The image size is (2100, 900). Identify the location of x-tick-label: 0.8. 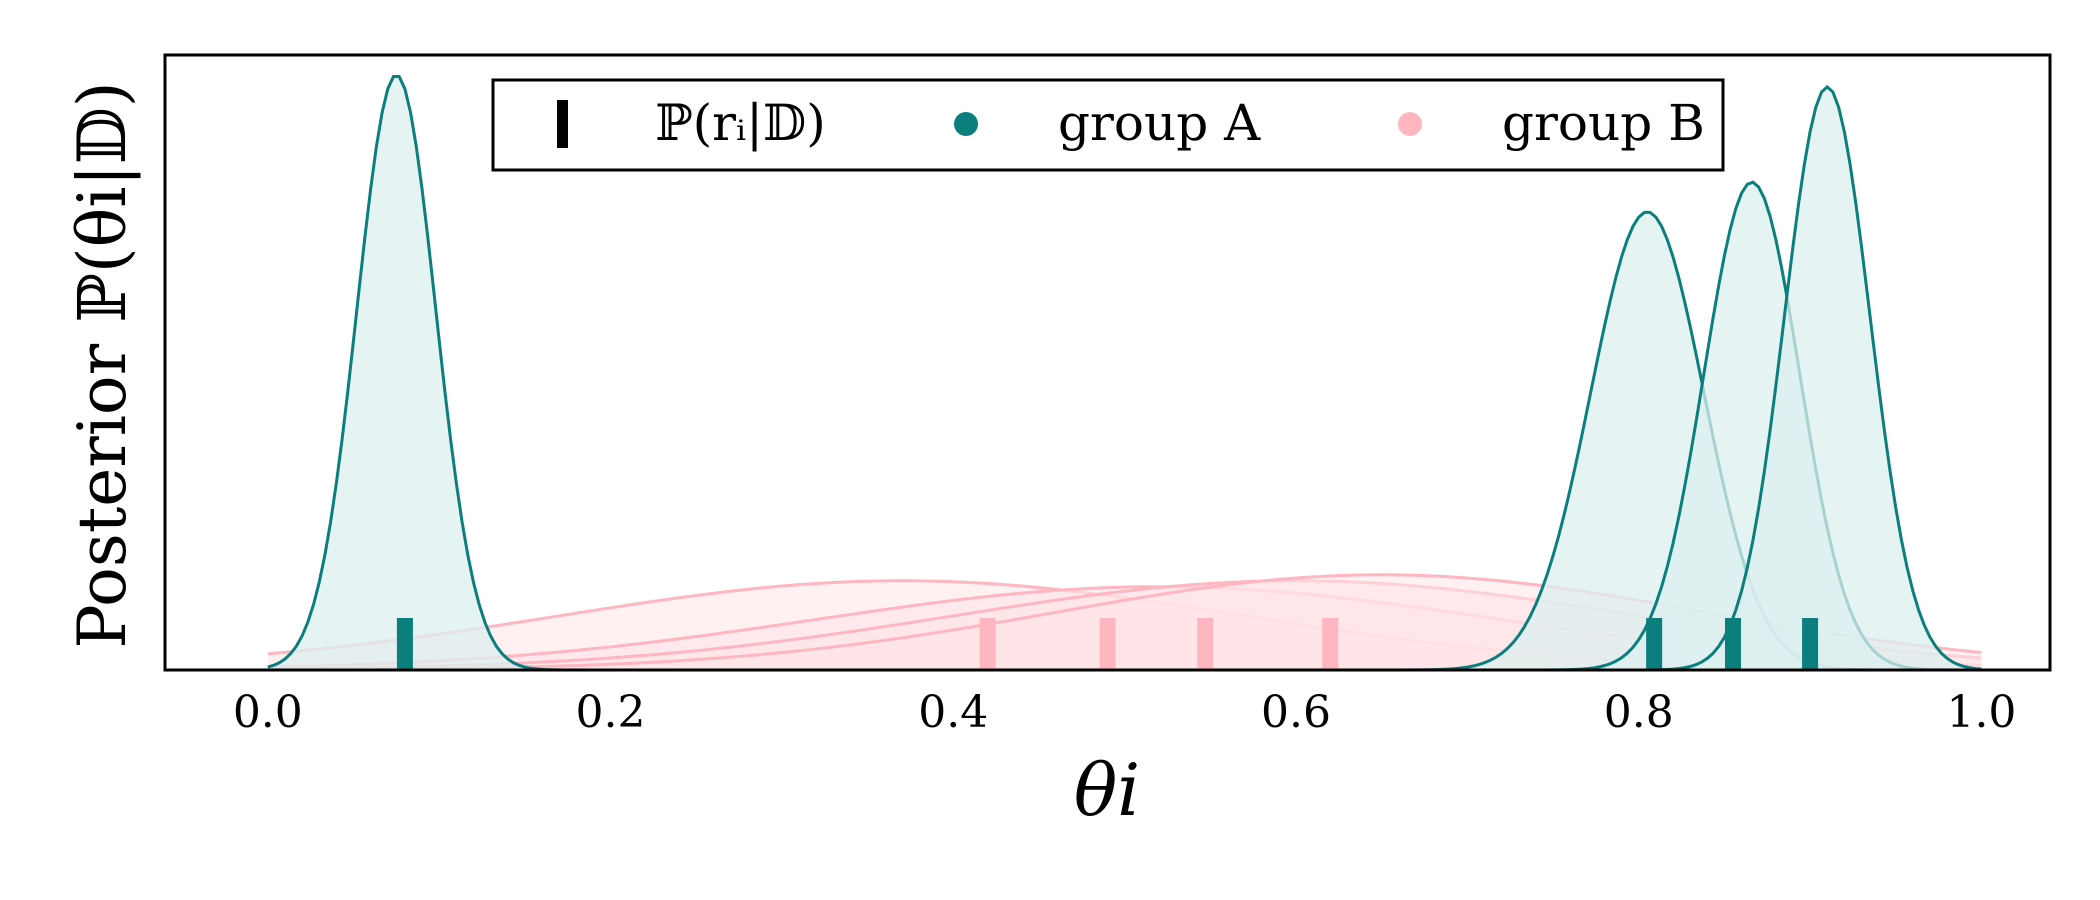
(1639, 712).